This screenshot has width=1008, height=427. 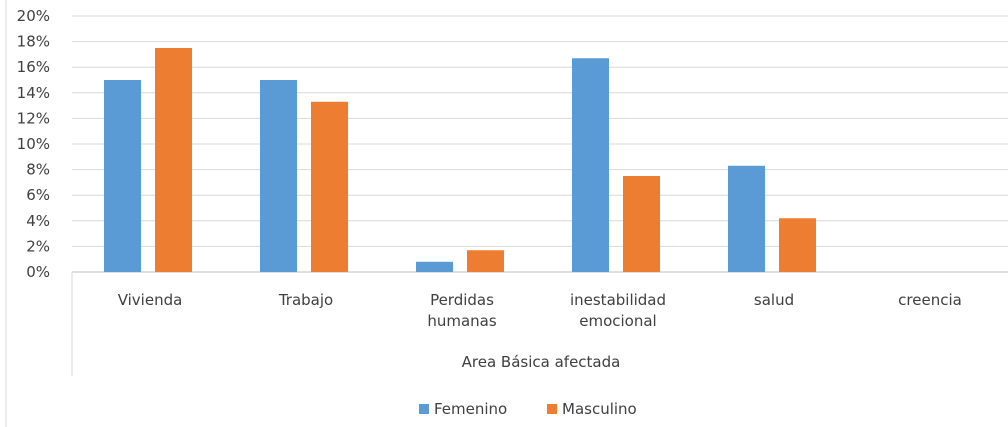 What do you see at coordinates (541, 362) in the screenshot?
I see `x-axis-title: Area Básica afectada` at bounding box center [541, 362].